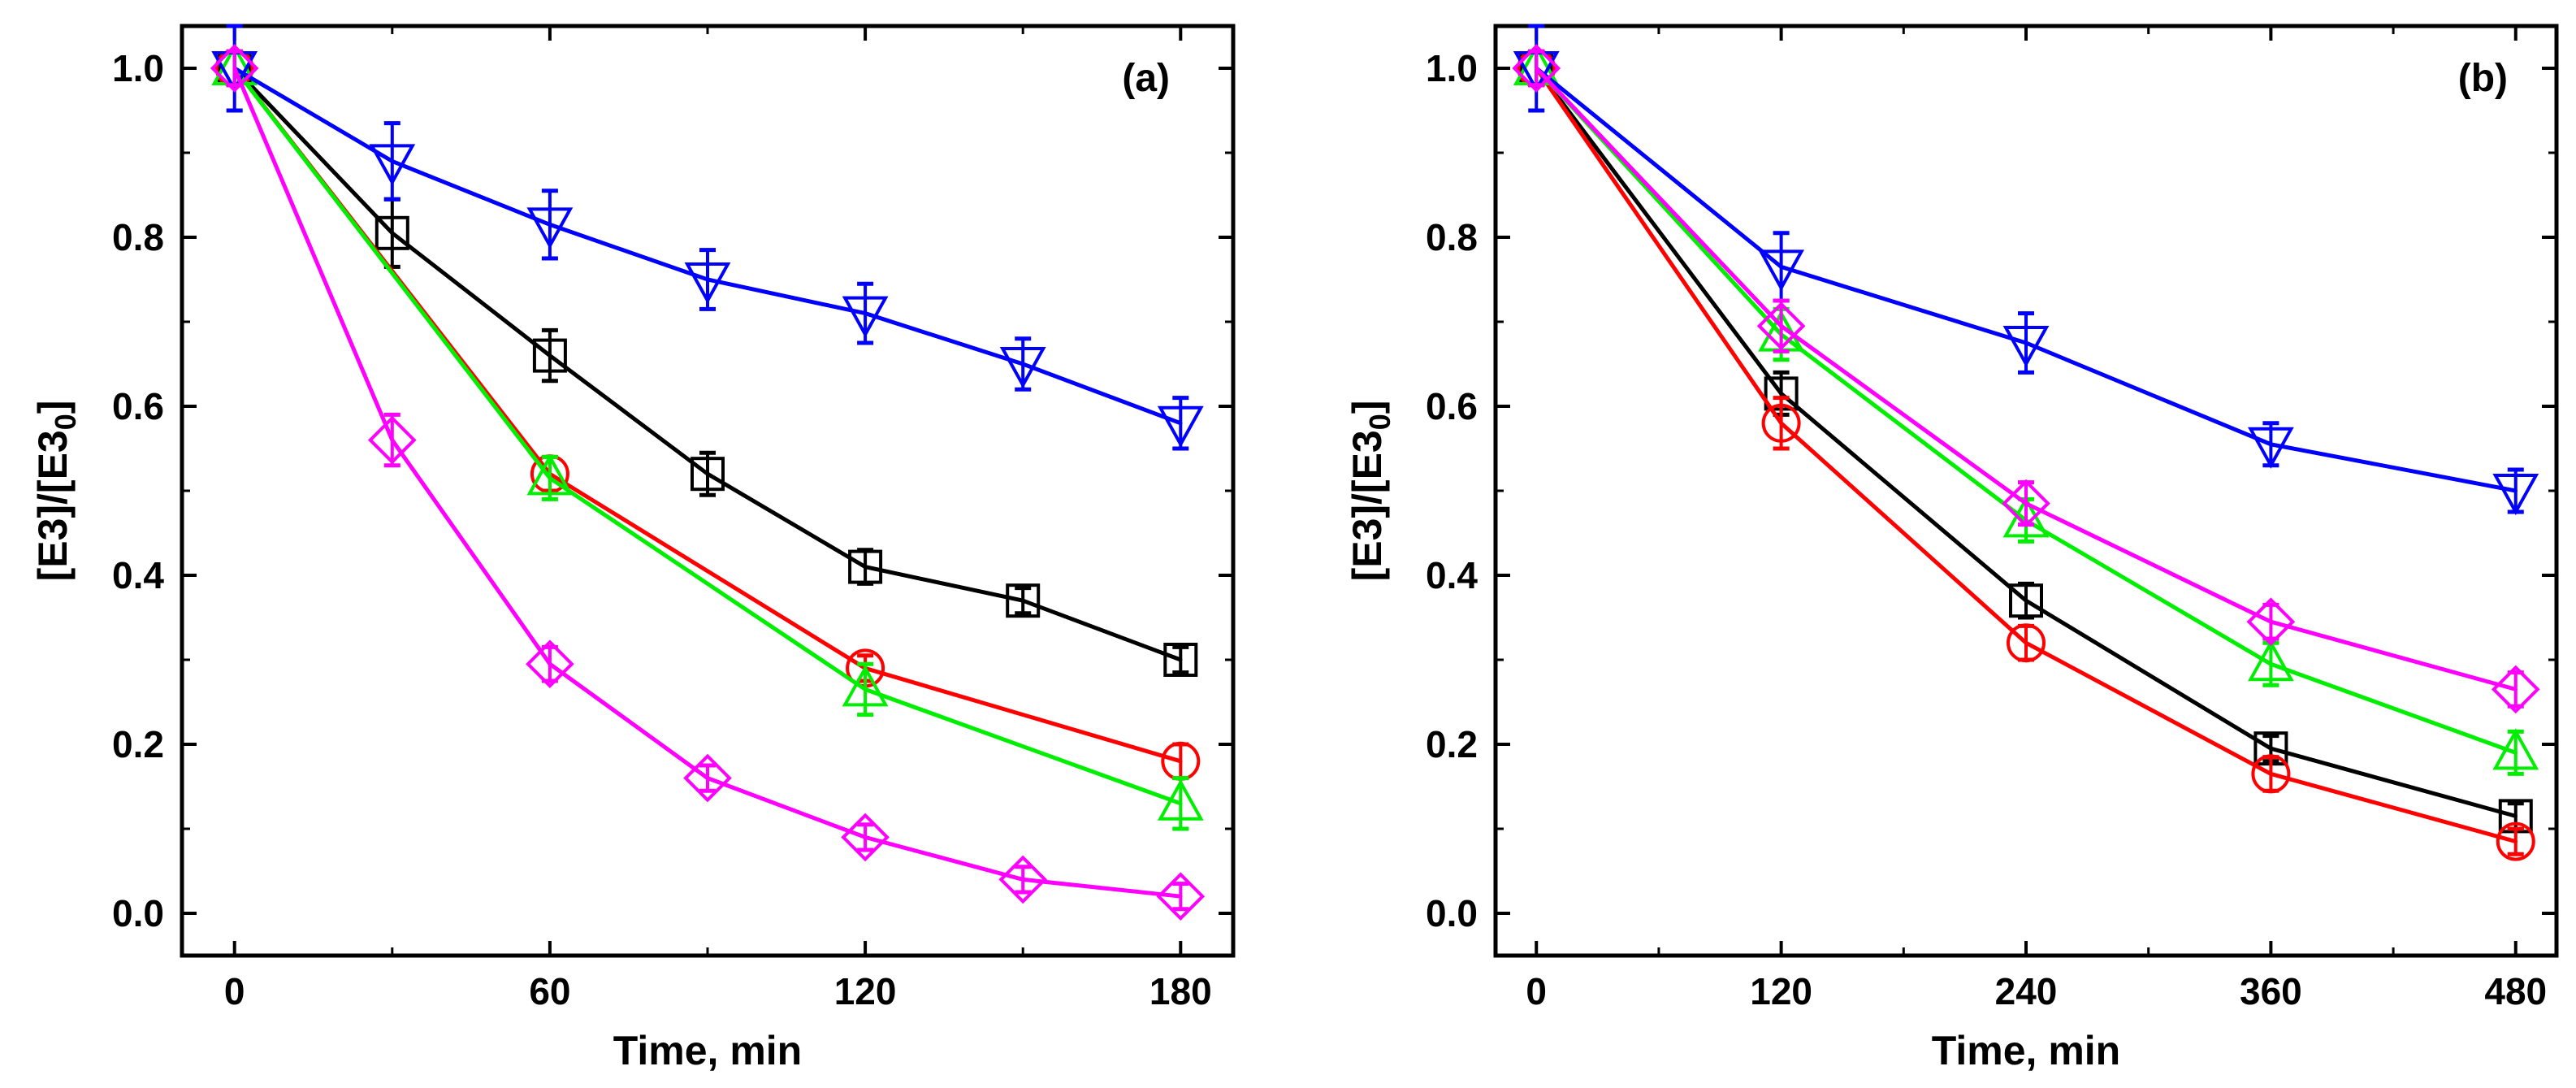  What do you see at coordinates (718, 991) in the screenshot?
I see `x-tick-labels-a: 0 60 120 180` at bounding box center [718, 991].